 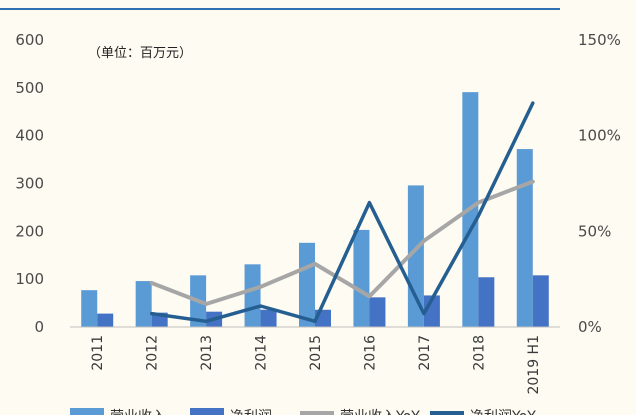 I want to click on legend-label: 净利润, so click(x=251, y=412).